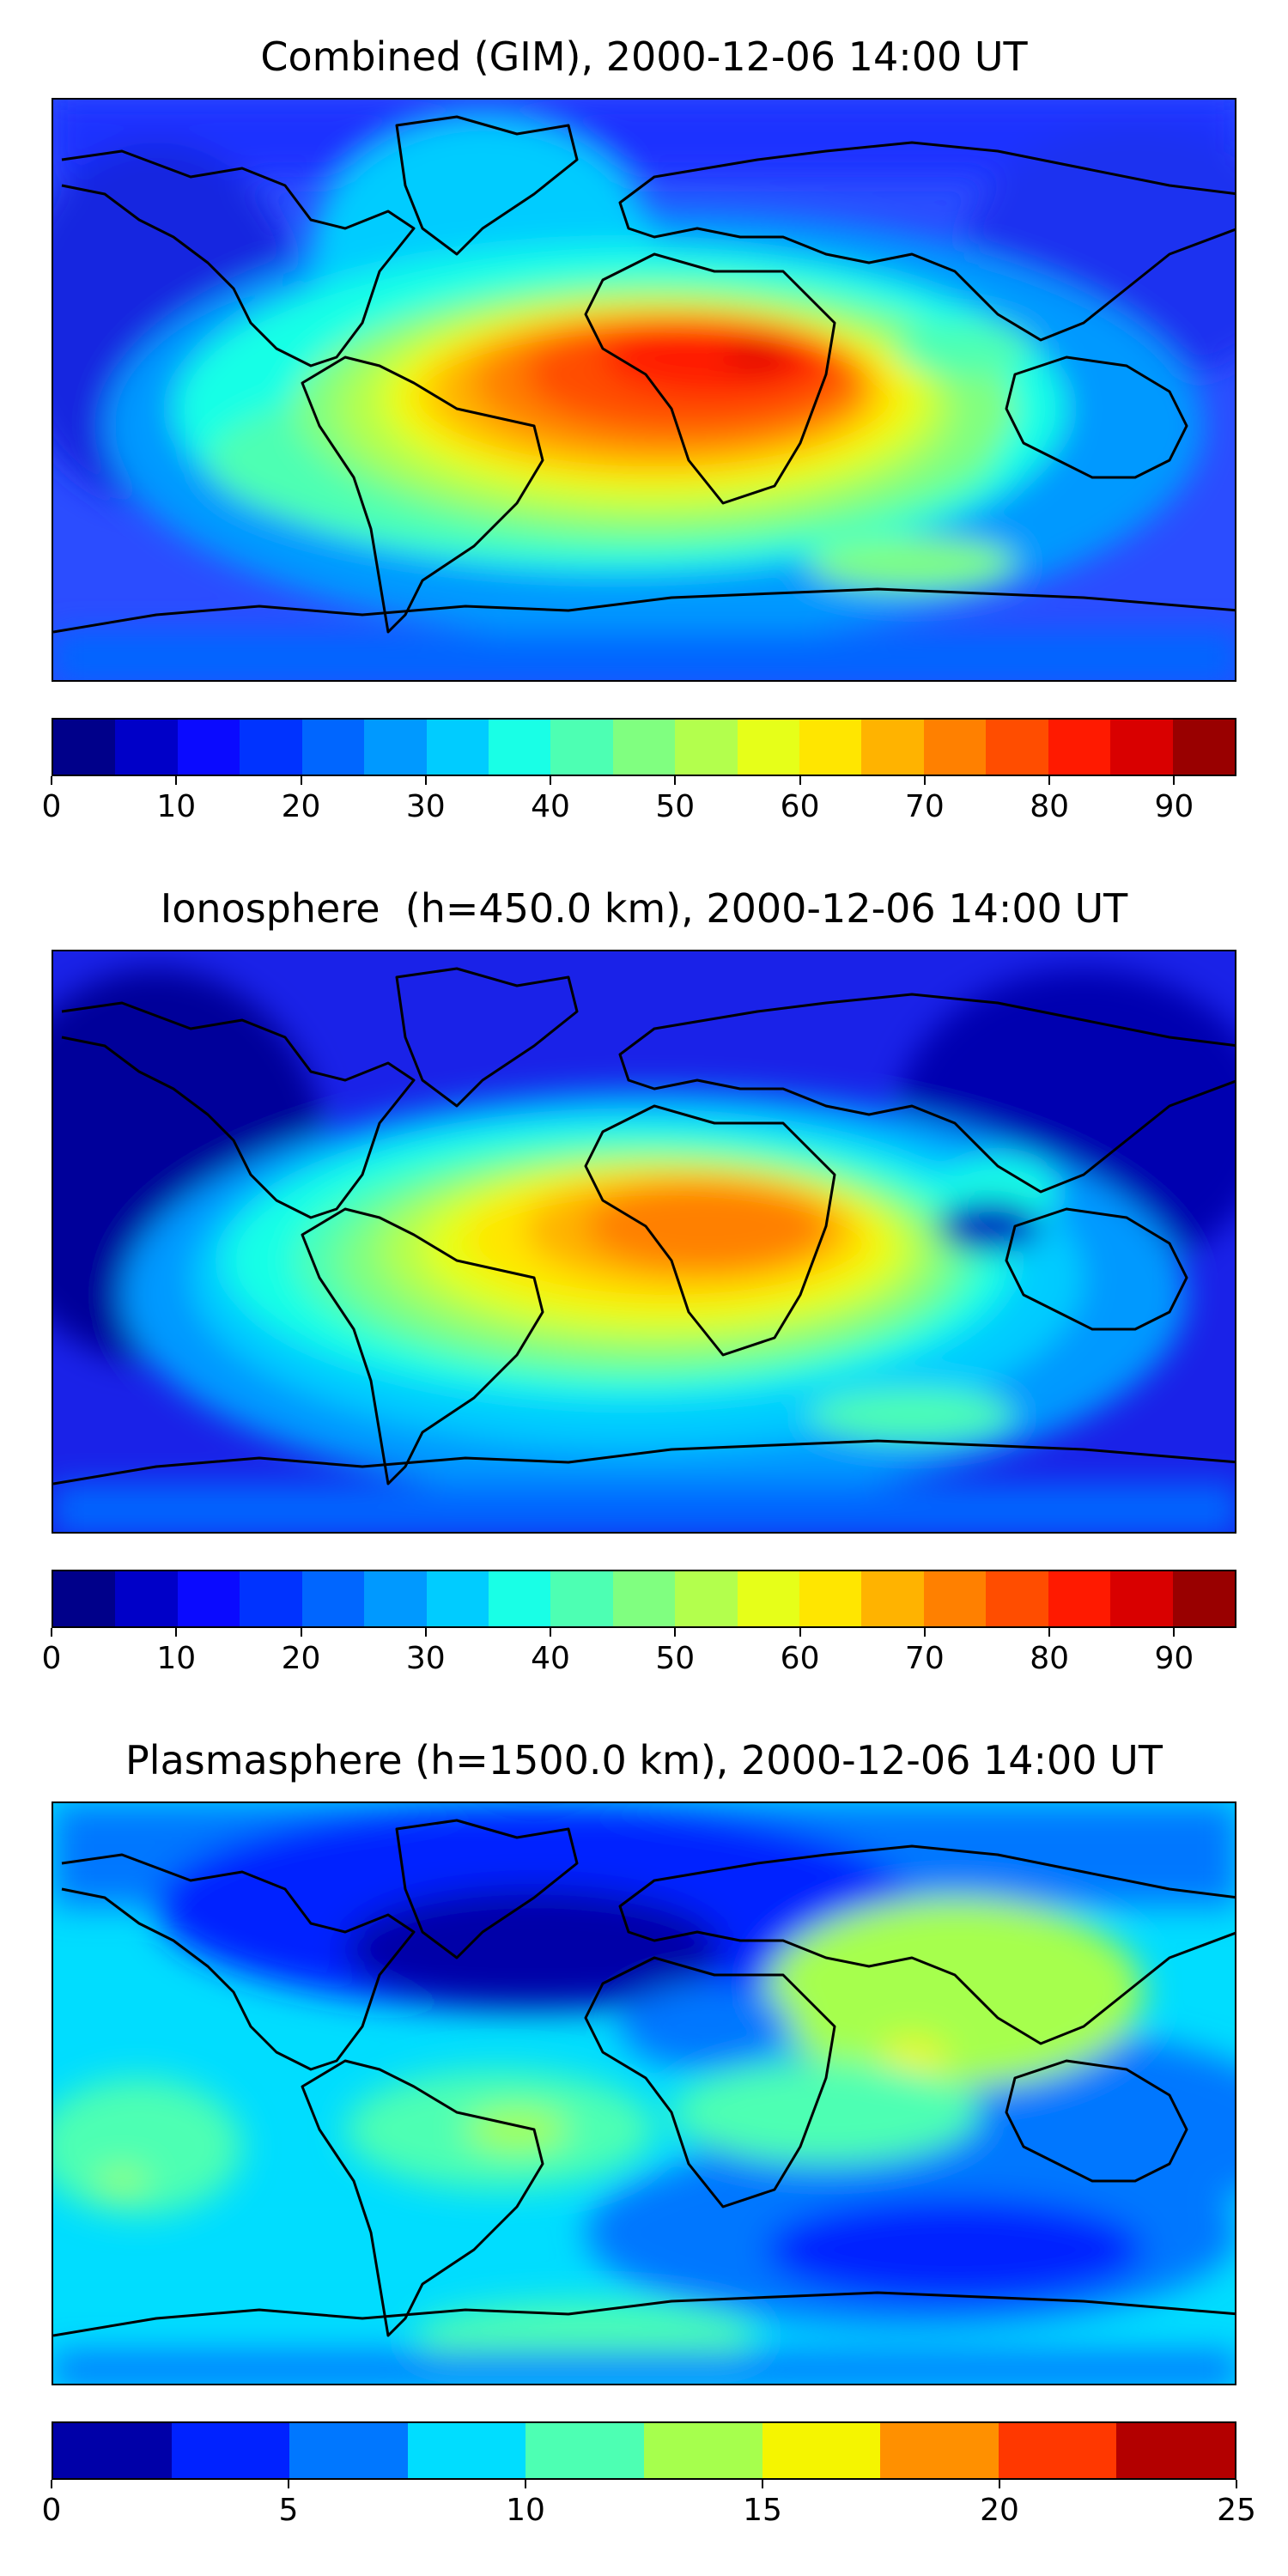  I want to click on colorbar-ionosphere, so click(644, 1599).